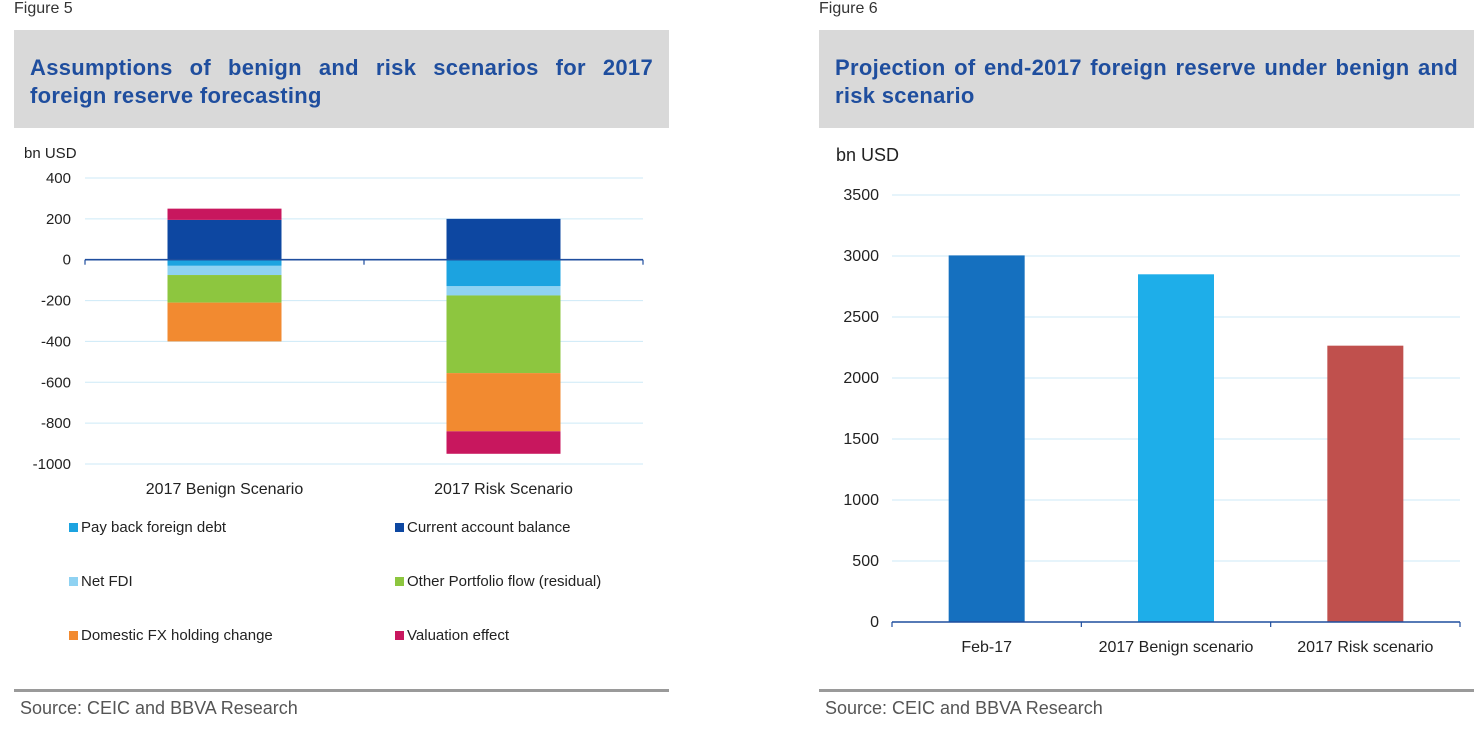 This screenshot has width=1482, height=729. I want to click on y-tick-label: 3000, so click(861, 256).